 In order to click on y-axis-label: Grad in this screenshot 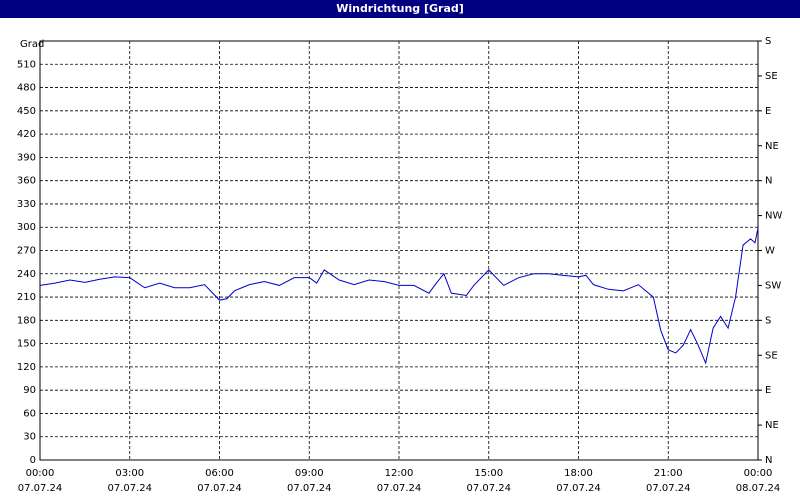, I will do `click(32, 44)`.